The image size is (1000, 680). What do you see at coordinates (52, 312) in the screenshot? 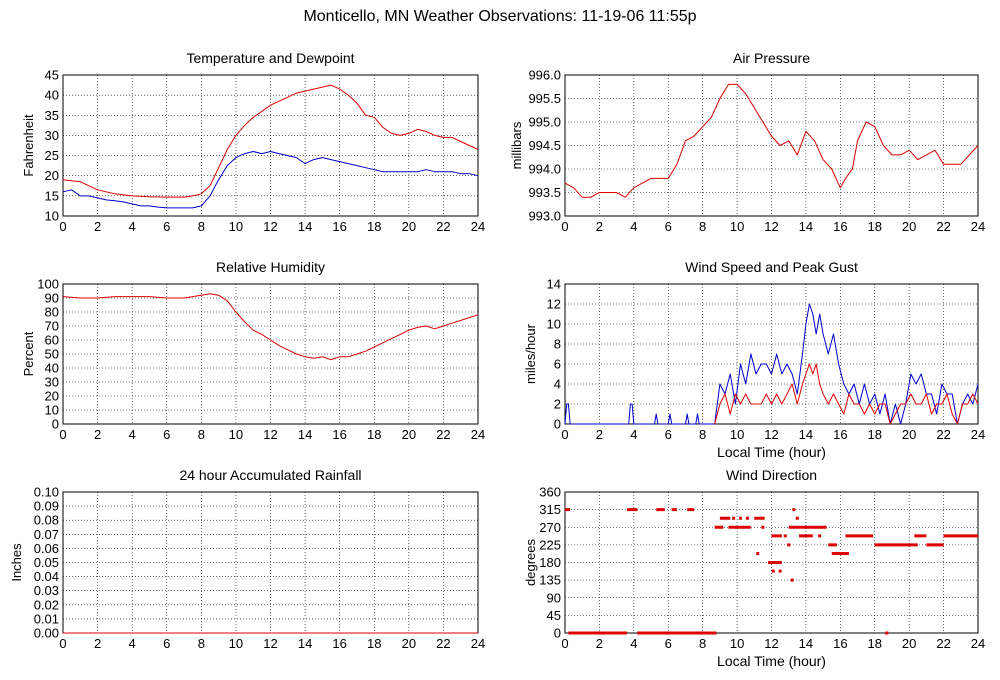
I see `y-tick-label: 80` at bounding box center [52, 312].